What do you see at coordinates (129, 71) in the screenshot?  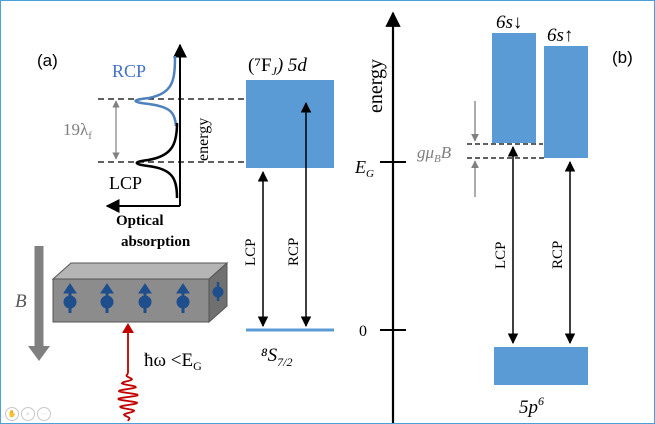 I see `rcp-curve-label: RCP` at bounding box center [129, 71].